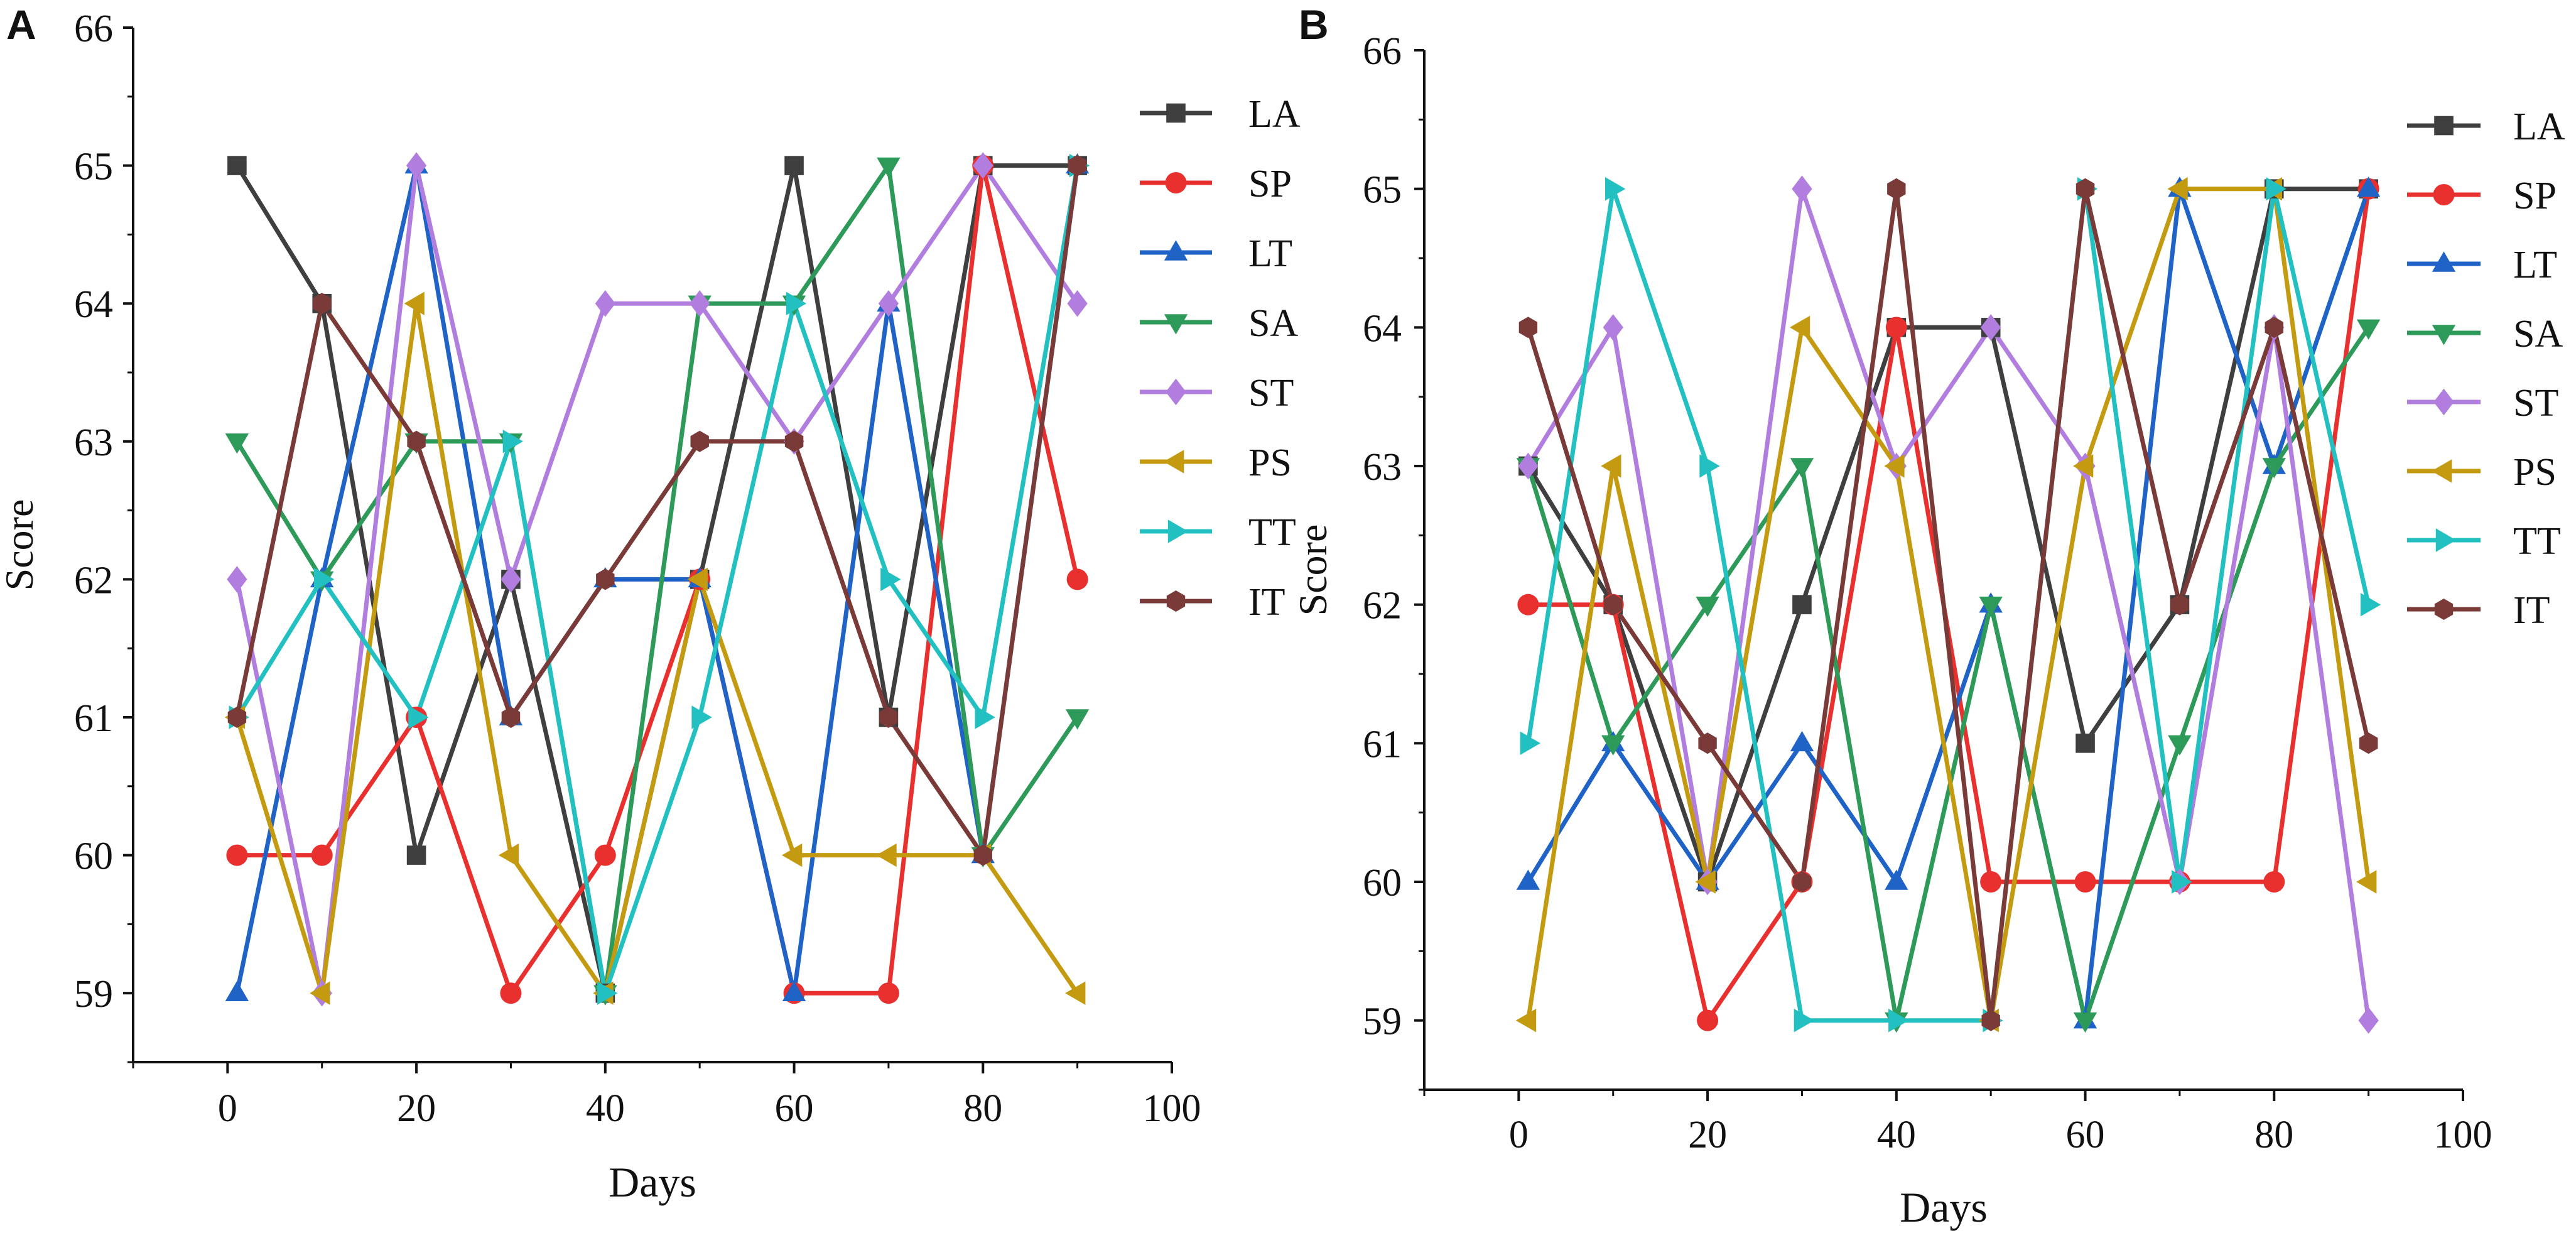 This screenshot has height=1243, width=2576. What do you see at coordinates (2444, 261) in the screenshot?
I see `legend-marker-lt` at bounding box center [2444, 261].